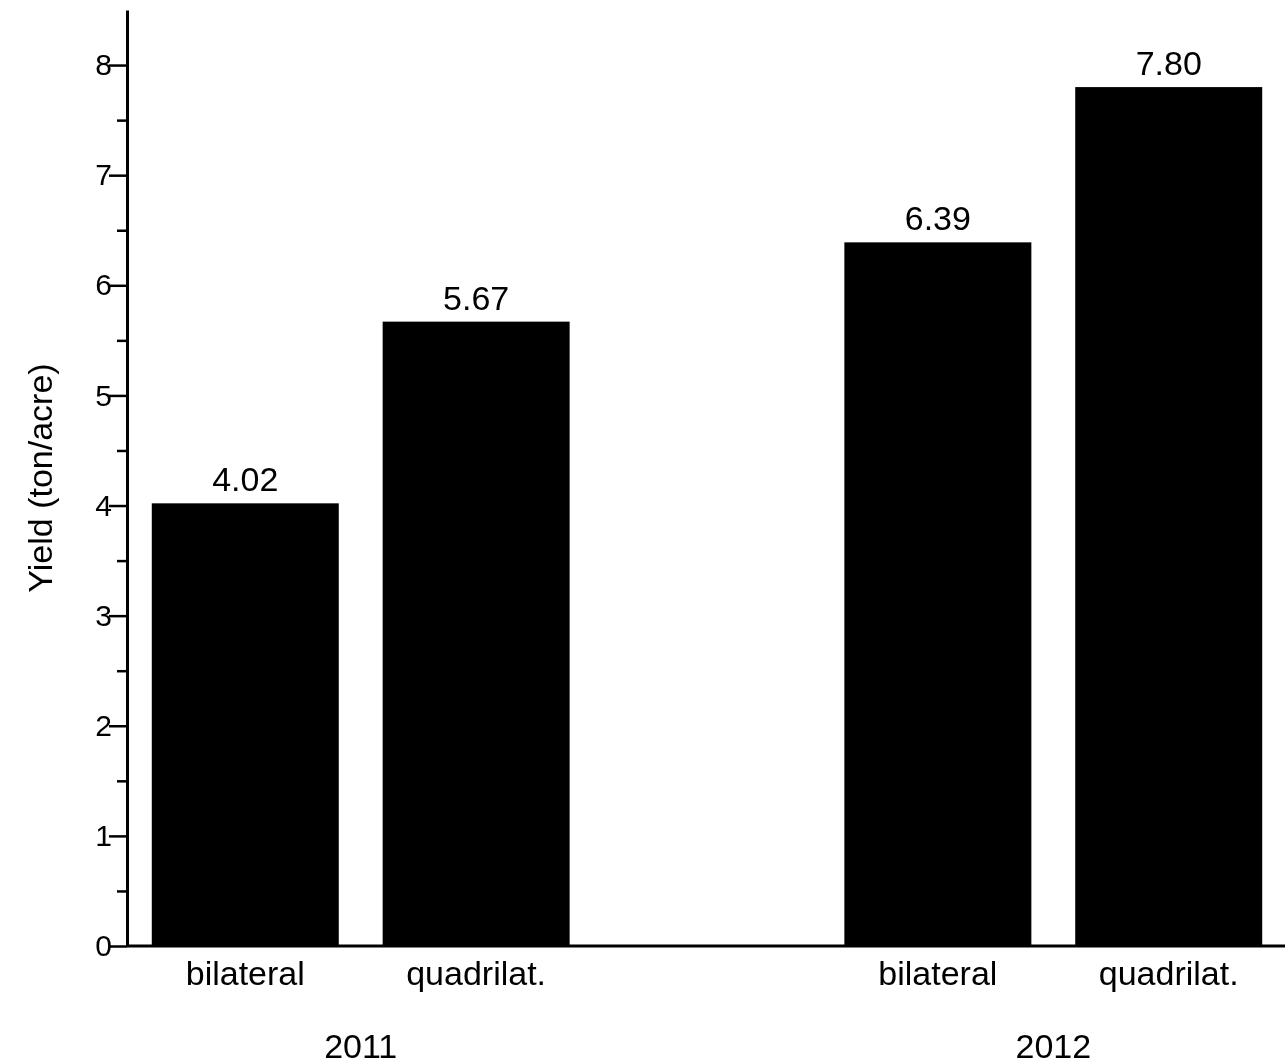  What do you see at coordinates (361, 1045) in the screenshot?
I see `text: 2011` at bounding box center [361, 1045].